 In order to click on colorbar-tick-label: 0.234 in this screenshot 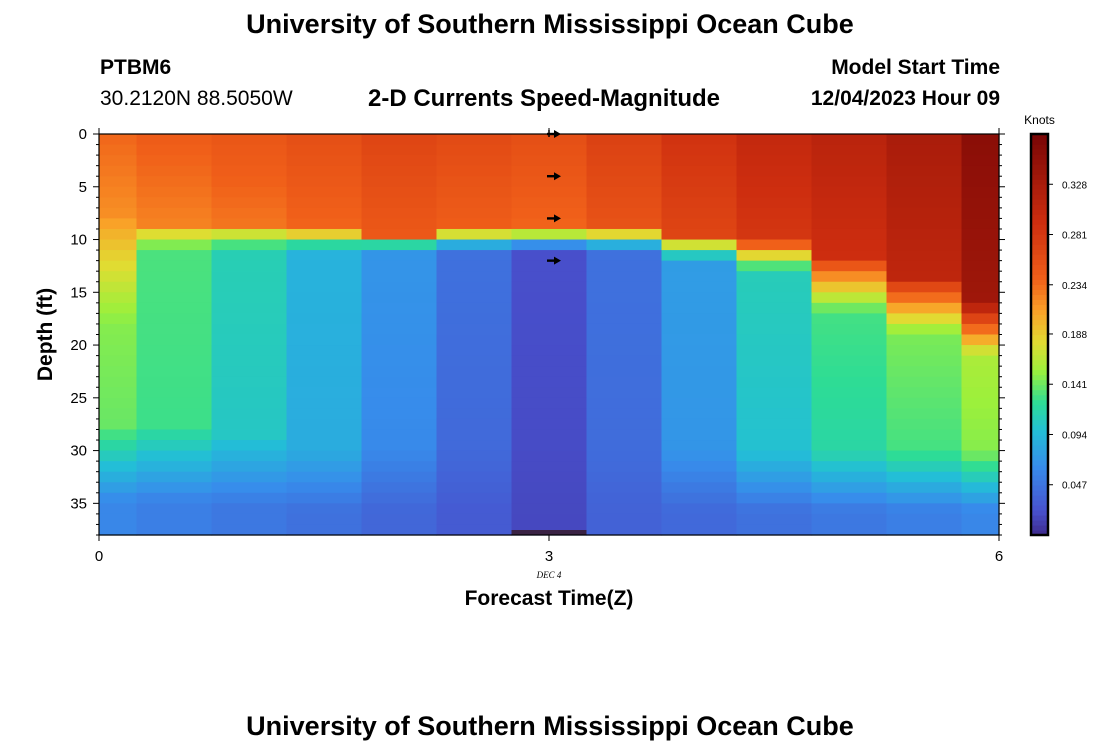, I will do `click(1074, 286)`.